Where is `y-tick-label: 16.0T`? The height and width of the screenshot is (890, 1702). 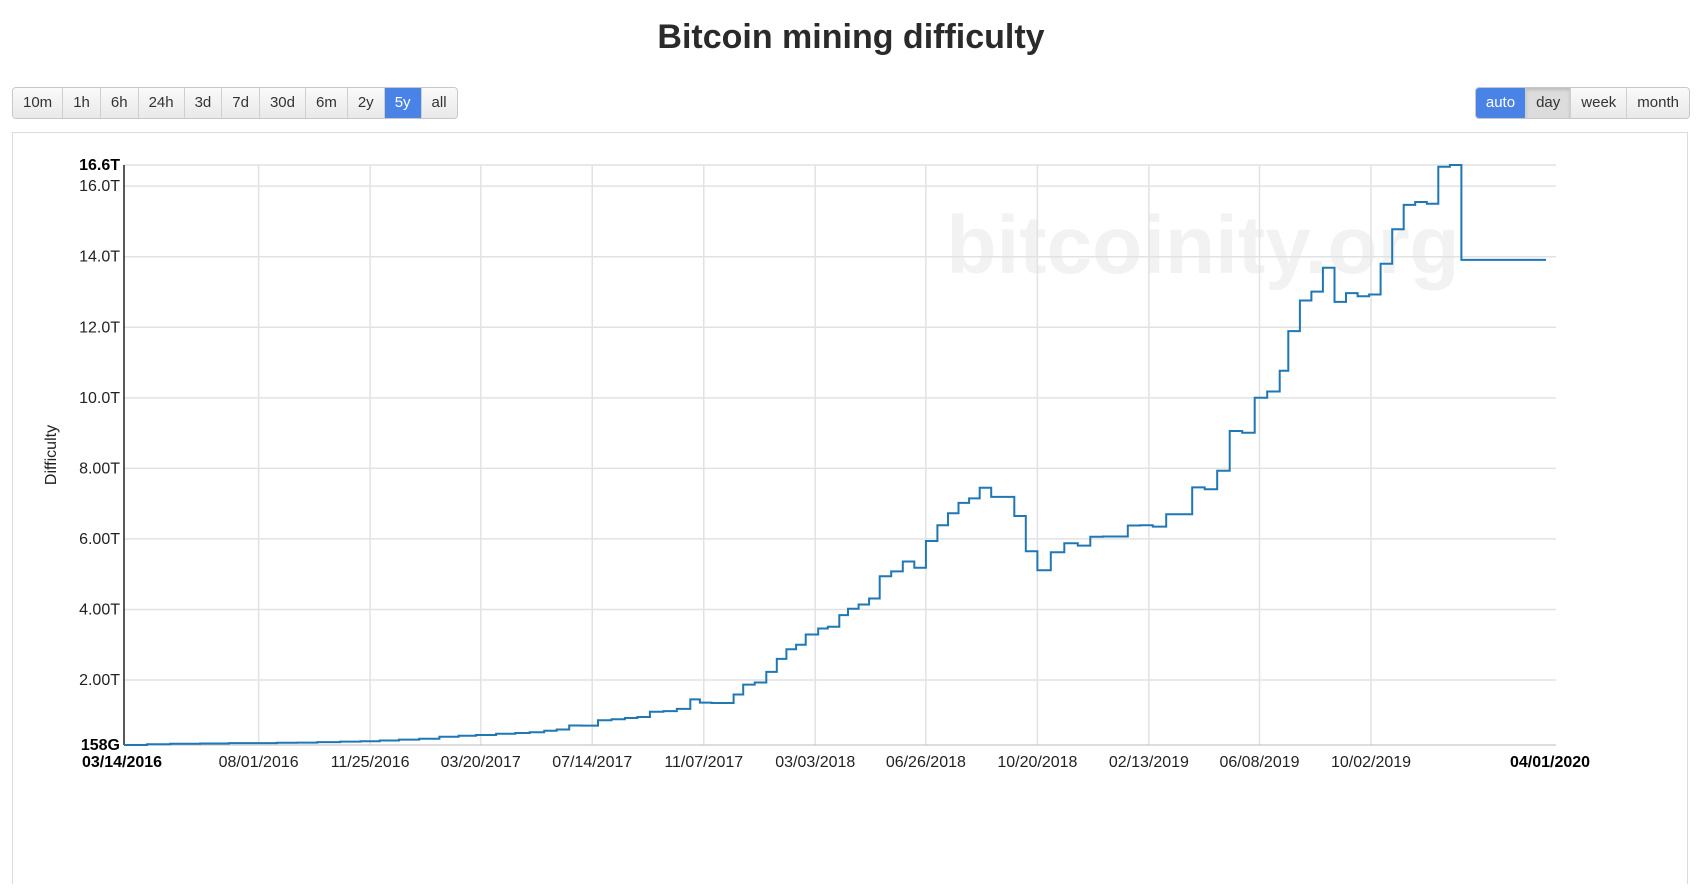 y-tick-label: 16.0T is located at coordinates (99, 186).